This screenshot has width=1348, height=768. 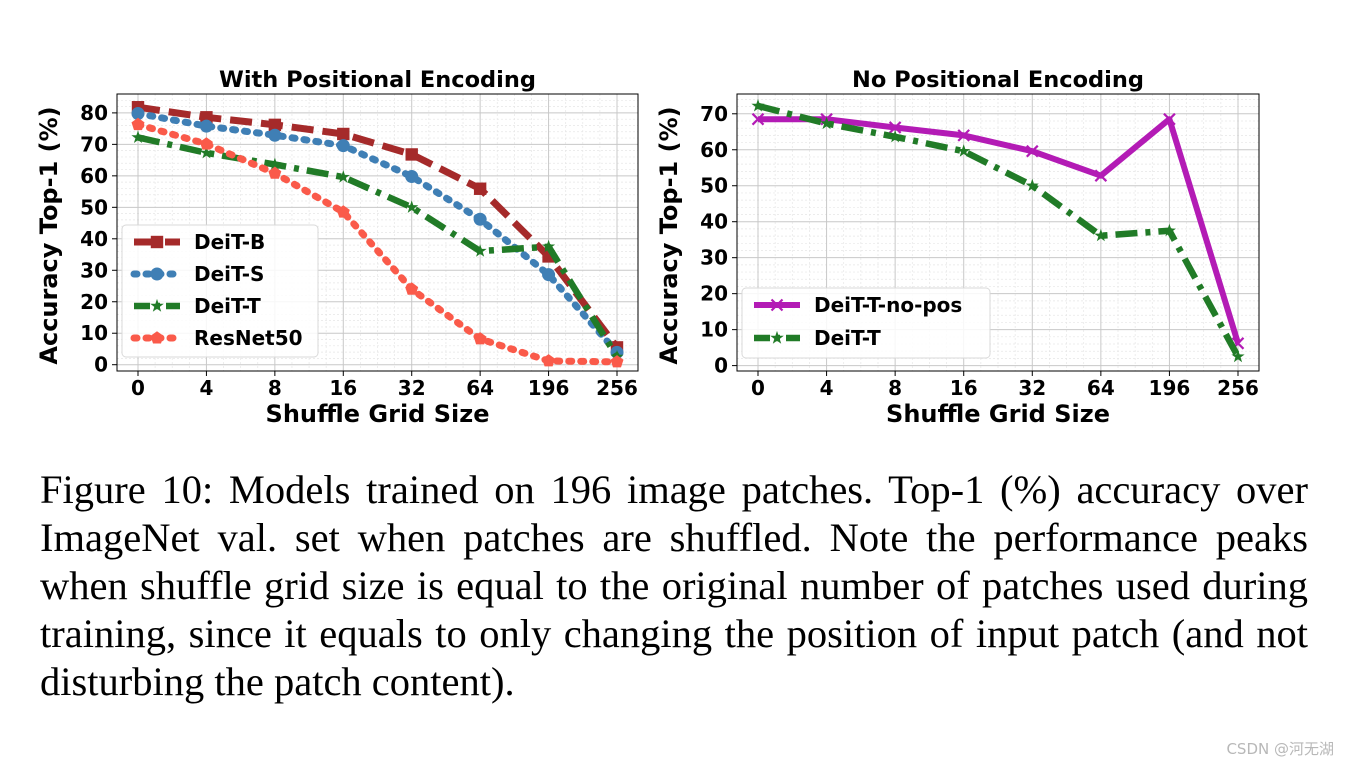 I want to click on legend-marker-deit-s, so click(x=157, y=274).